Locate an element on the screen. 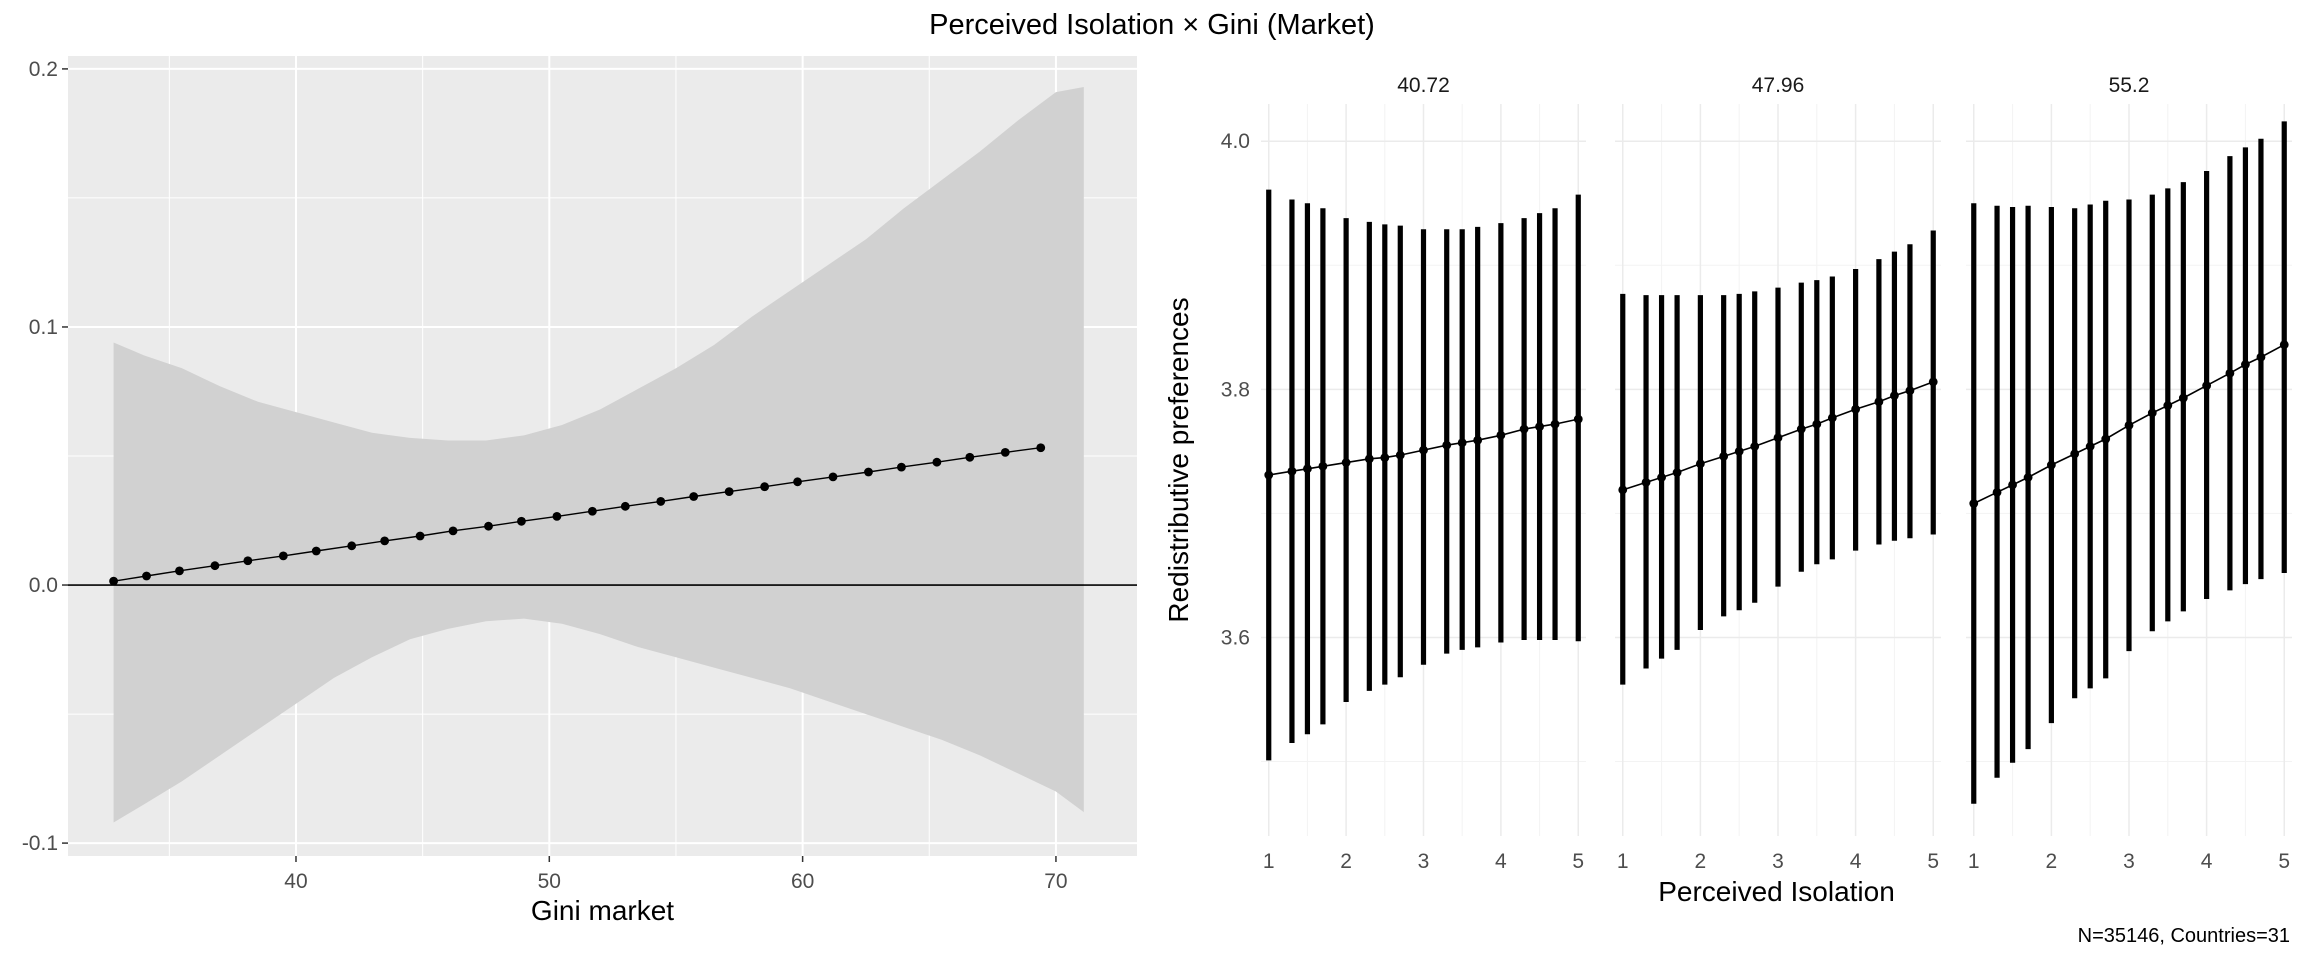 This screenshot has width=2304, height=960. caption: N=35146, Countries=31 is located at coordinates (2184, 936).